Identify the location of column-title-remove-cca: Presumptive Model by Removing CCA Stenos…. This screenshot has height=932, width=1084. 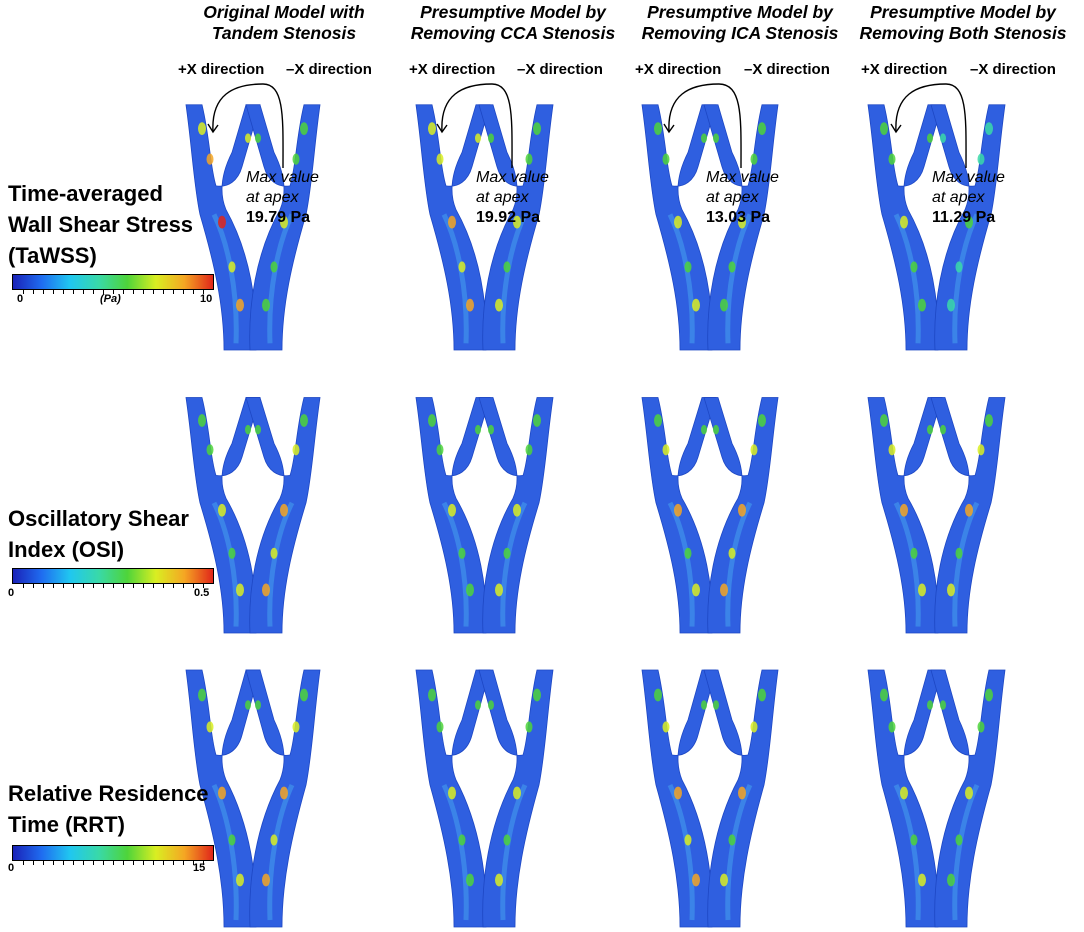
(513, 22).